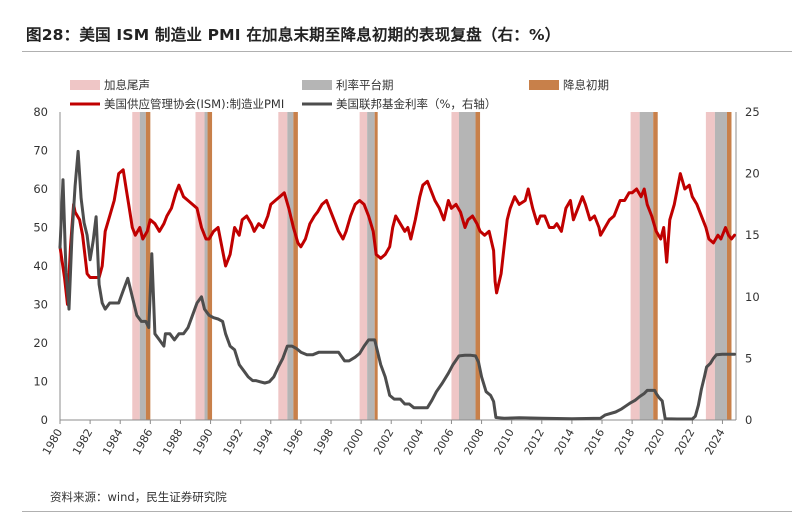  Describe the element at coordinates (202, 442) in the screenshot. I see `x-tick-label: 1990` at that location.